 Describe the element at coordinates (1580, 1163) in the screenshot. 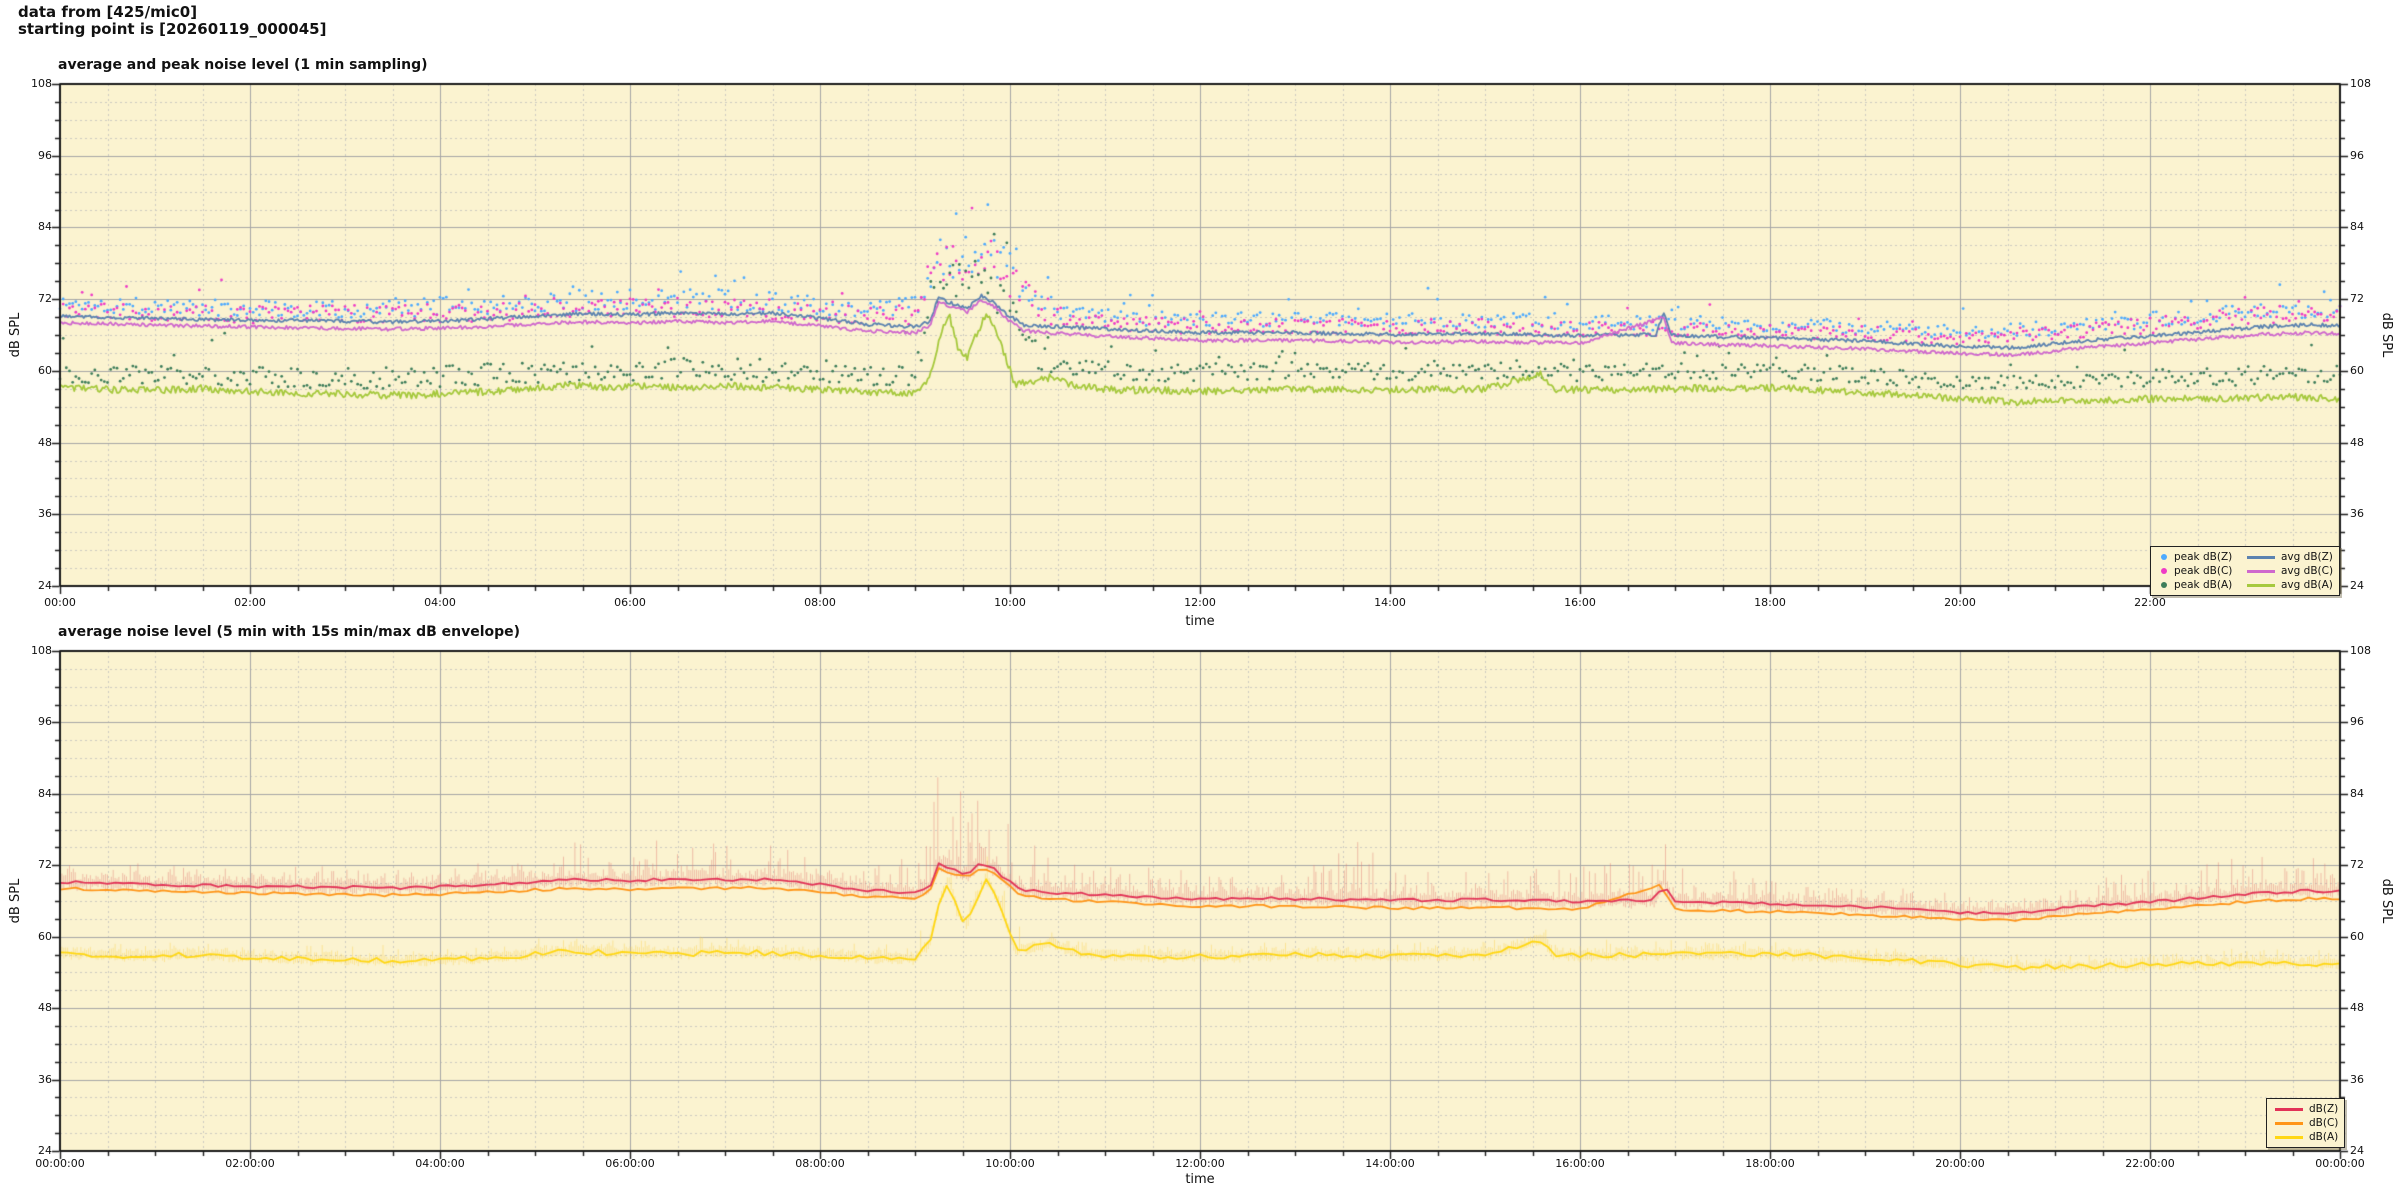

I see `chart2-x-tick-label: 16:00:00` at that location.